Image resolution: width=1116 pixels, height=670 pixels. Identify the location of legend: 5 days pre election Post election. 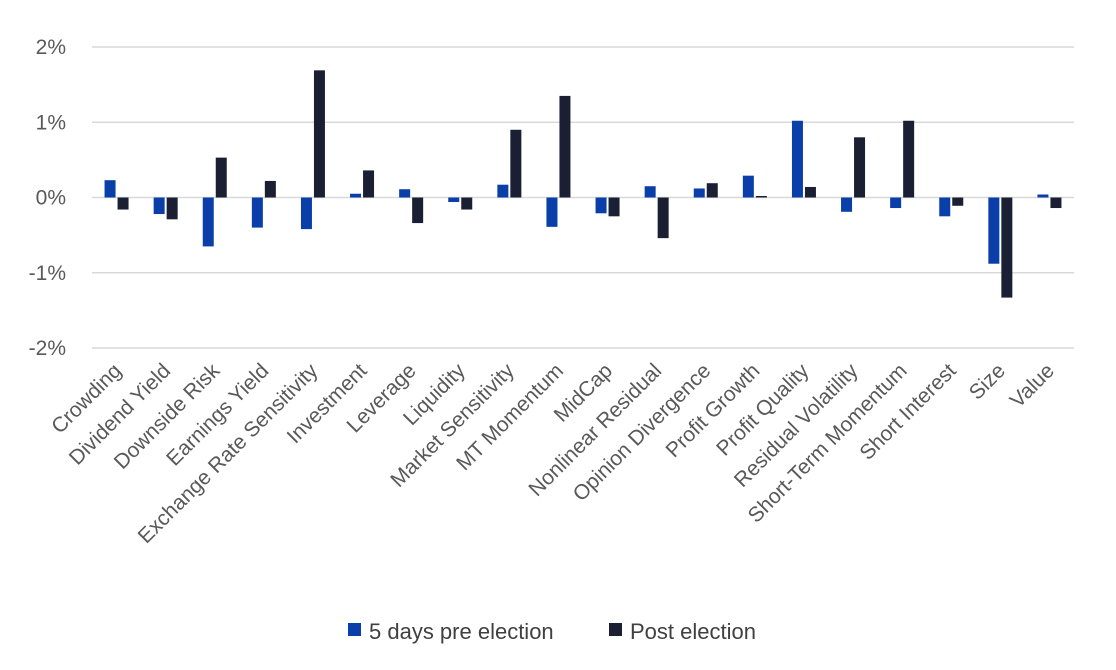
(552, 631).